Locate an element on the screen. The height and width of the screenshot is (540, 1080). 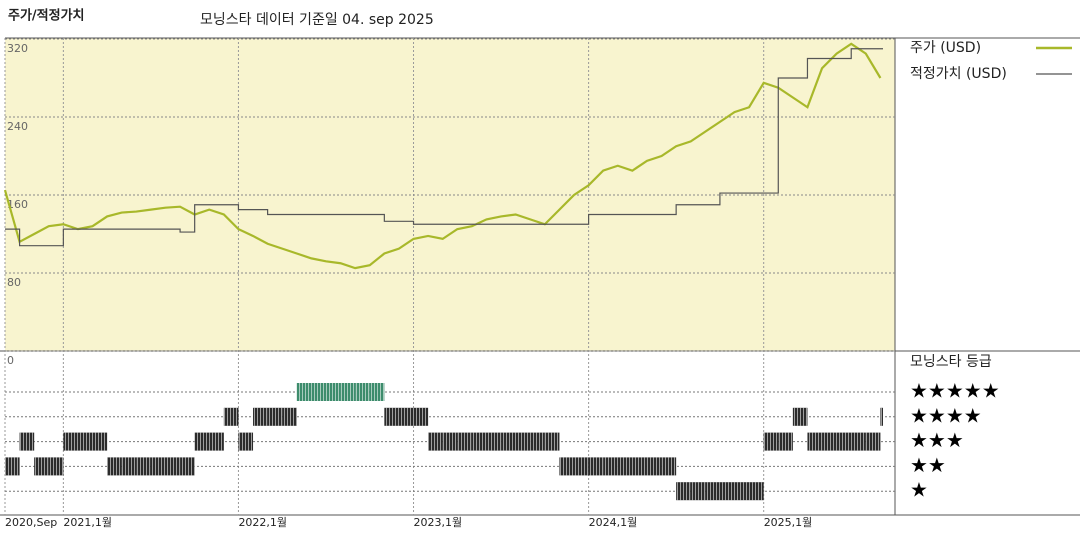
y-tick-label: 80 is located at coordinates (14, 282).